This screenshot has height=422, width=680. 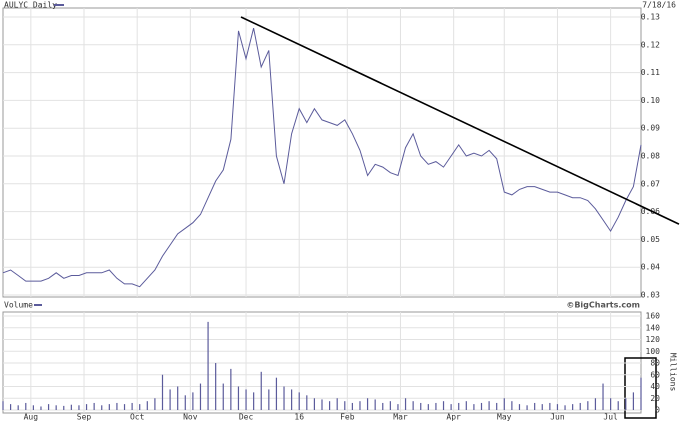 I want to click on y-tick-label: 100, so click(x=653, y=351).